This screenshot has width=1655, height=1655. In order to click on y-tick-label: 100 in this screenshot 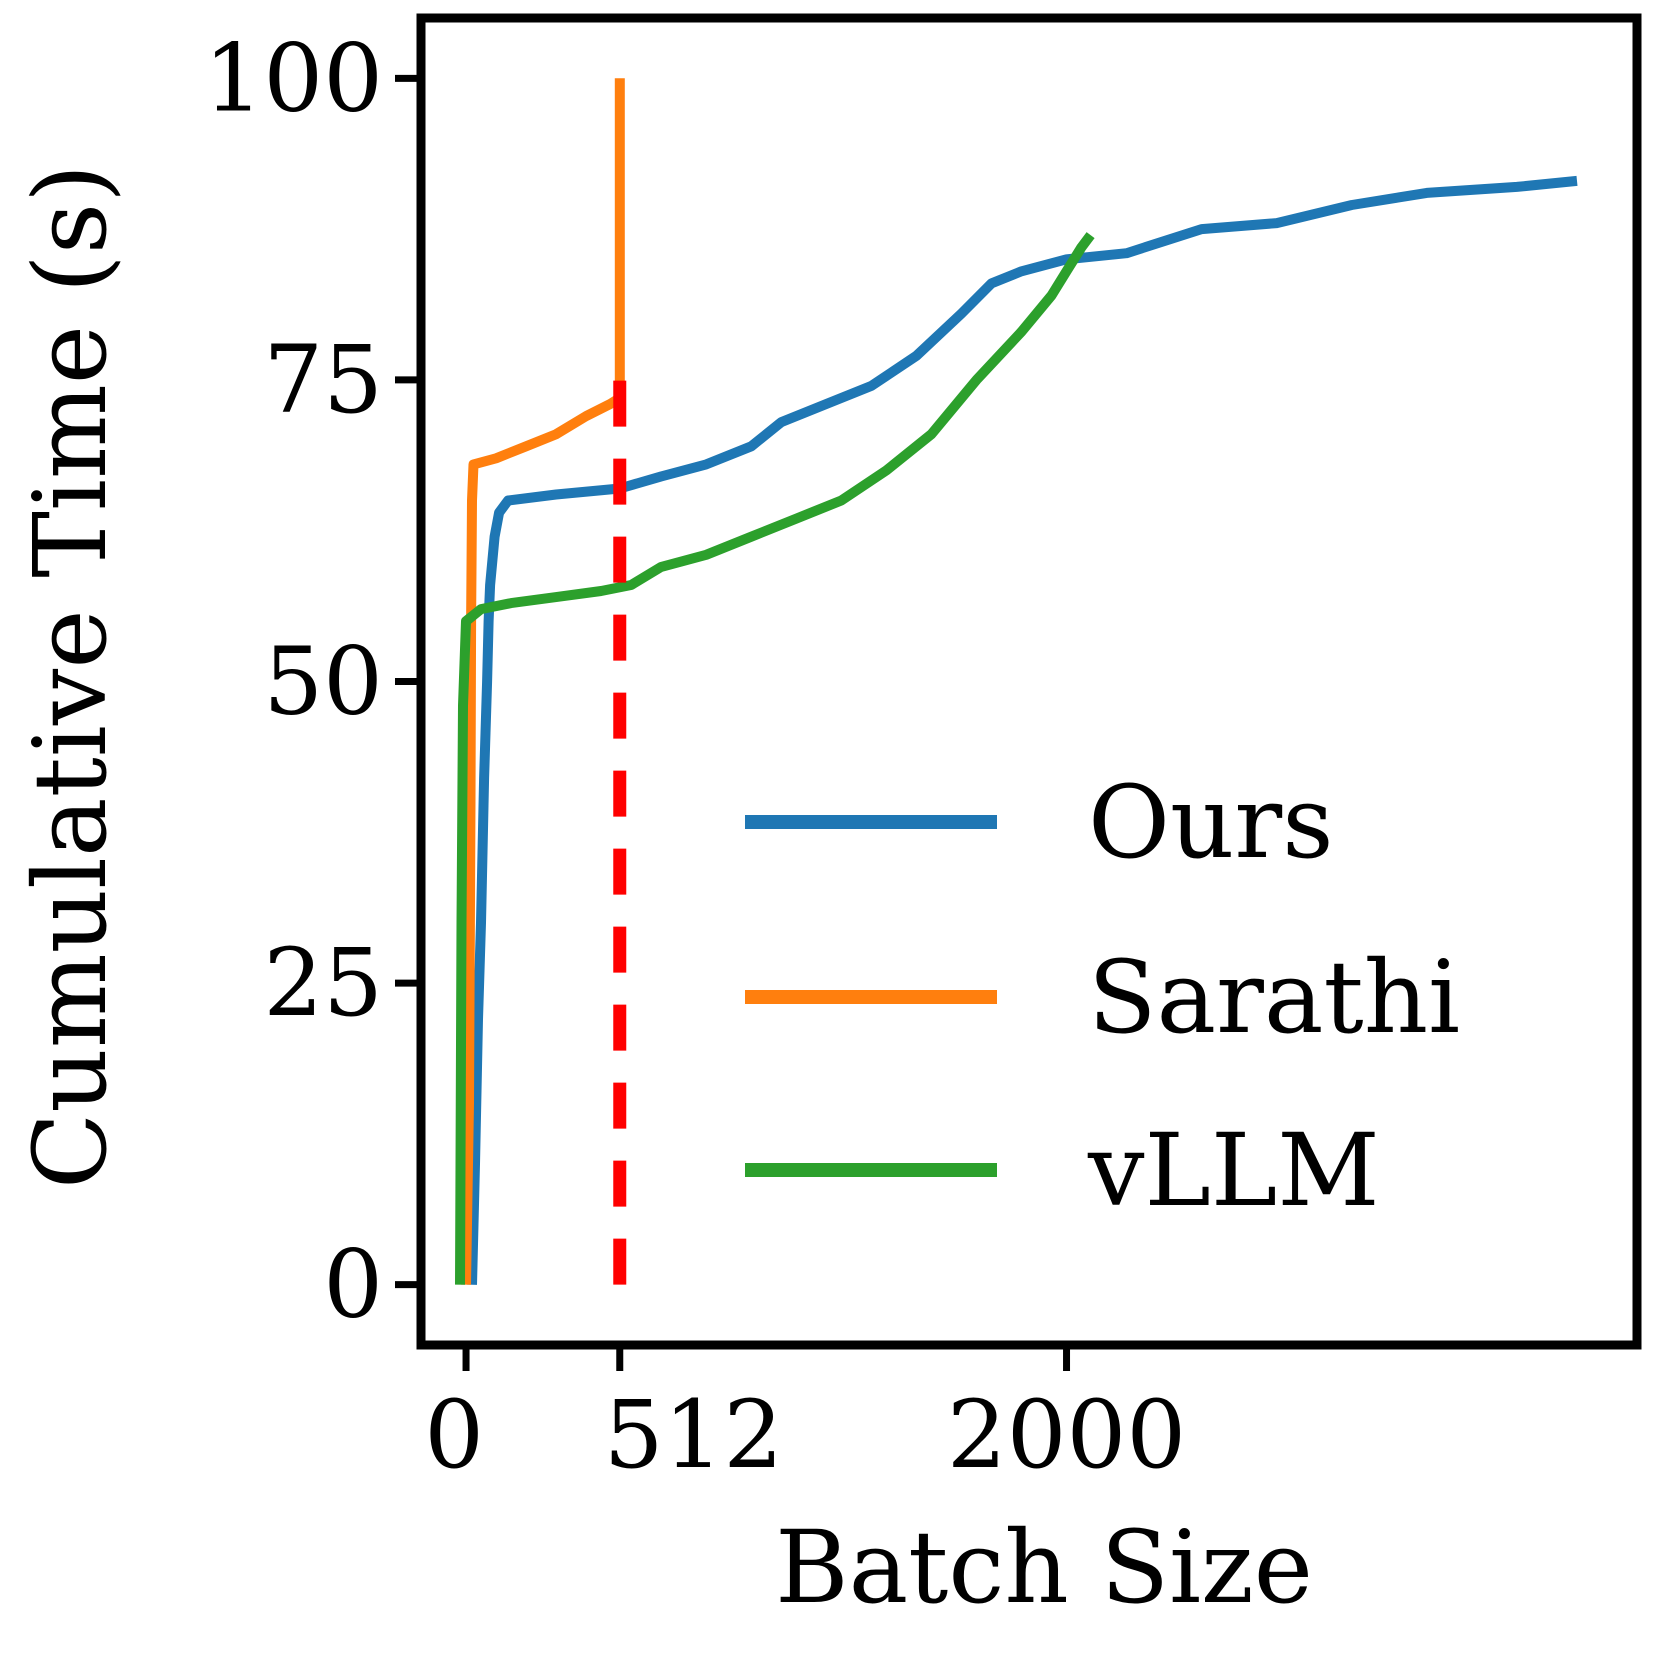, I will do `click(293, 78)`.